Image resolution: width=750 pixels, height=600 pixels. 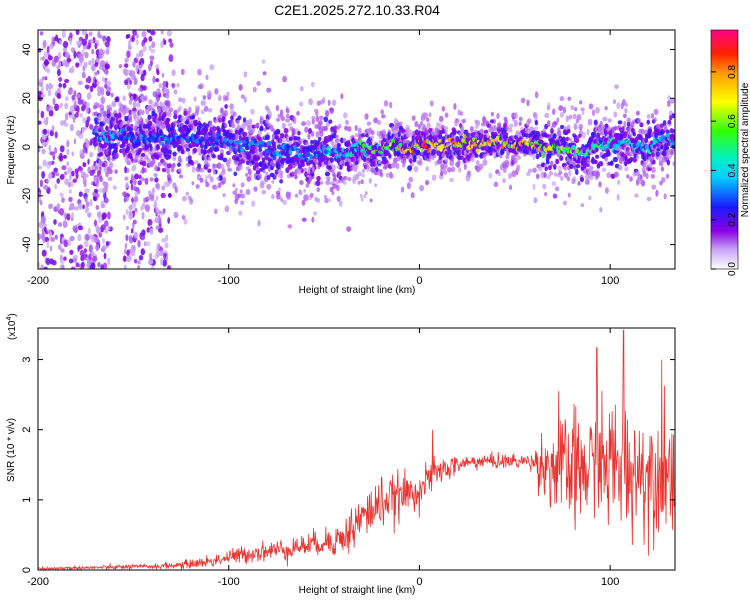 I want to click on spectrogram-y-label: Frequency (Hz), so click(x=11, y=150).